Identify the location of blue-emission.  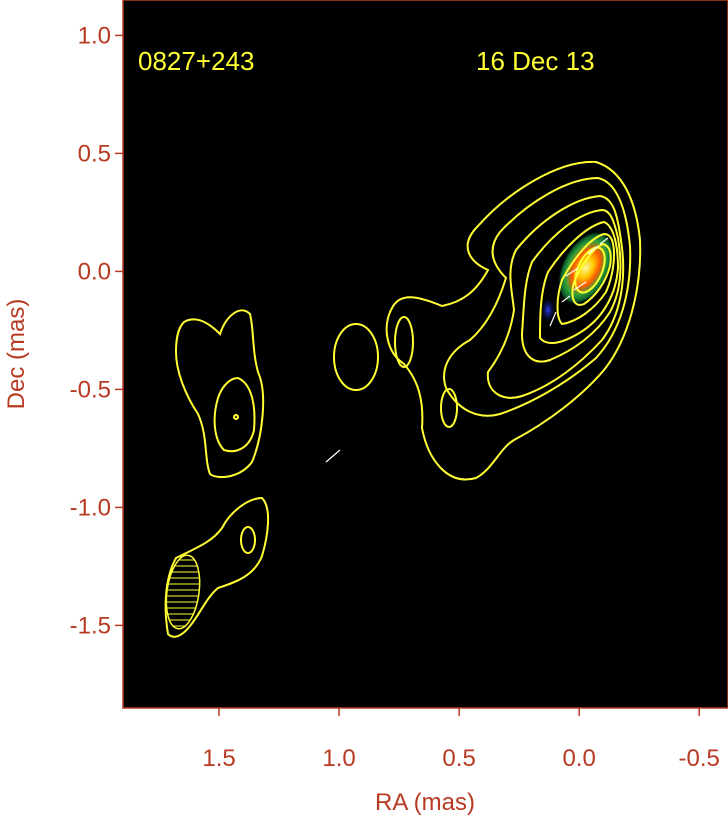
(548, 310).